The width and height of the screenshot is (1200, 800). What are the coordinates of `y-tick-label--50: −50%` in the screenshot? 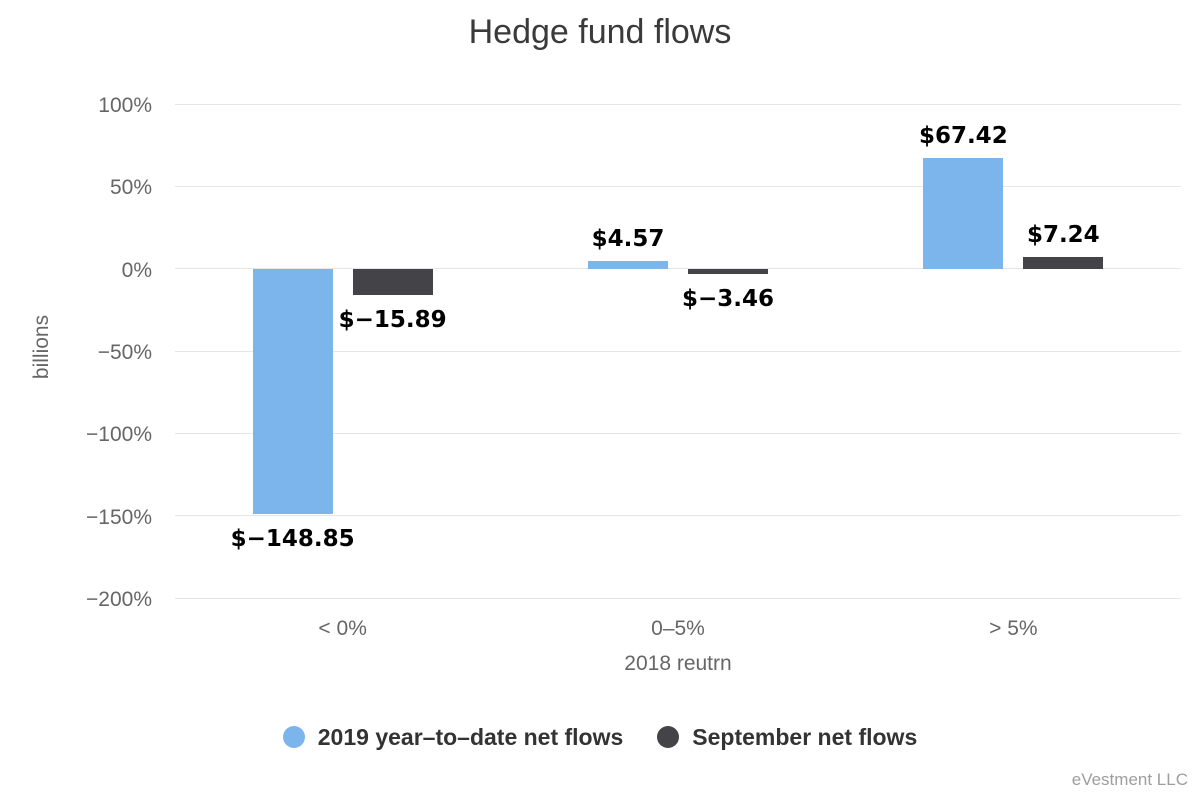 It's located at (124, 352).